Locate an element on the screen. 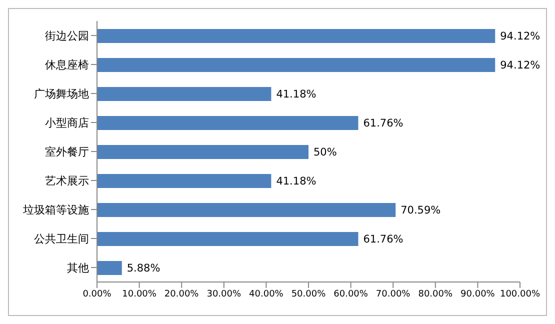 The width and height of the screenshot is (555, 324). data-label: 50% is located at coordinates (325, 152).